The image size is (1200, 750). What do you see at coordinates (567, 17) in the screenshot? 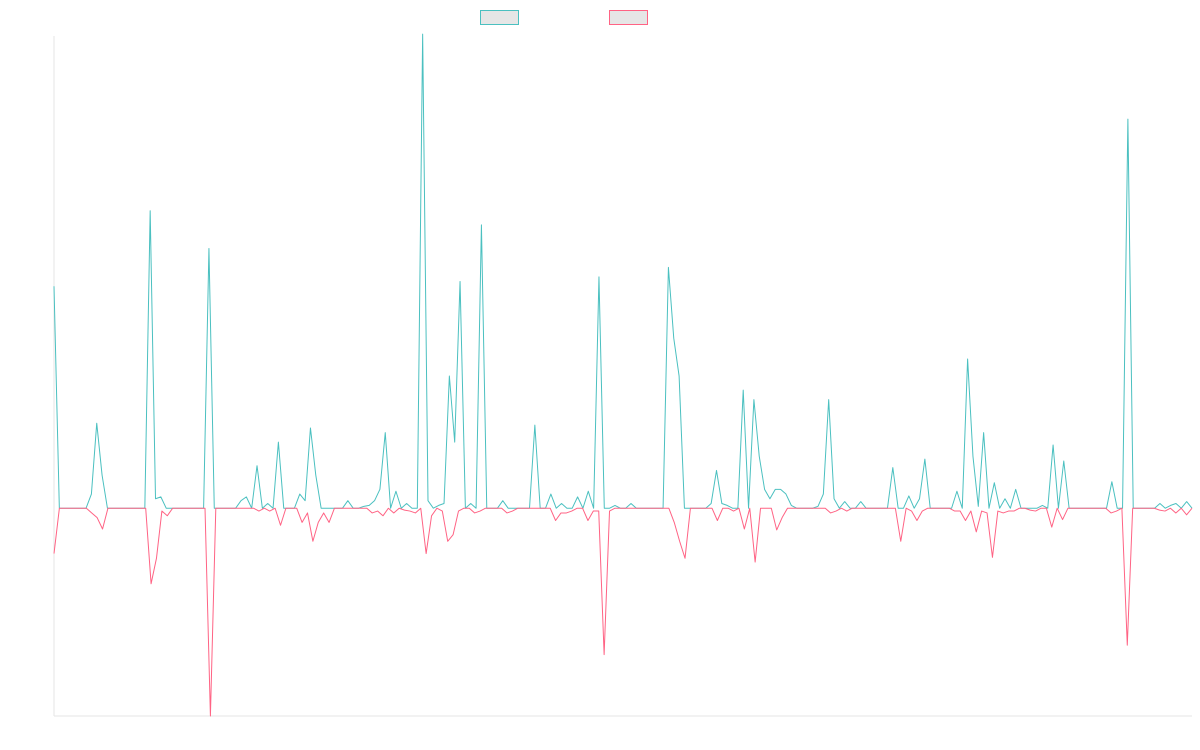
I see `legend` at bounding box center [567, 17].